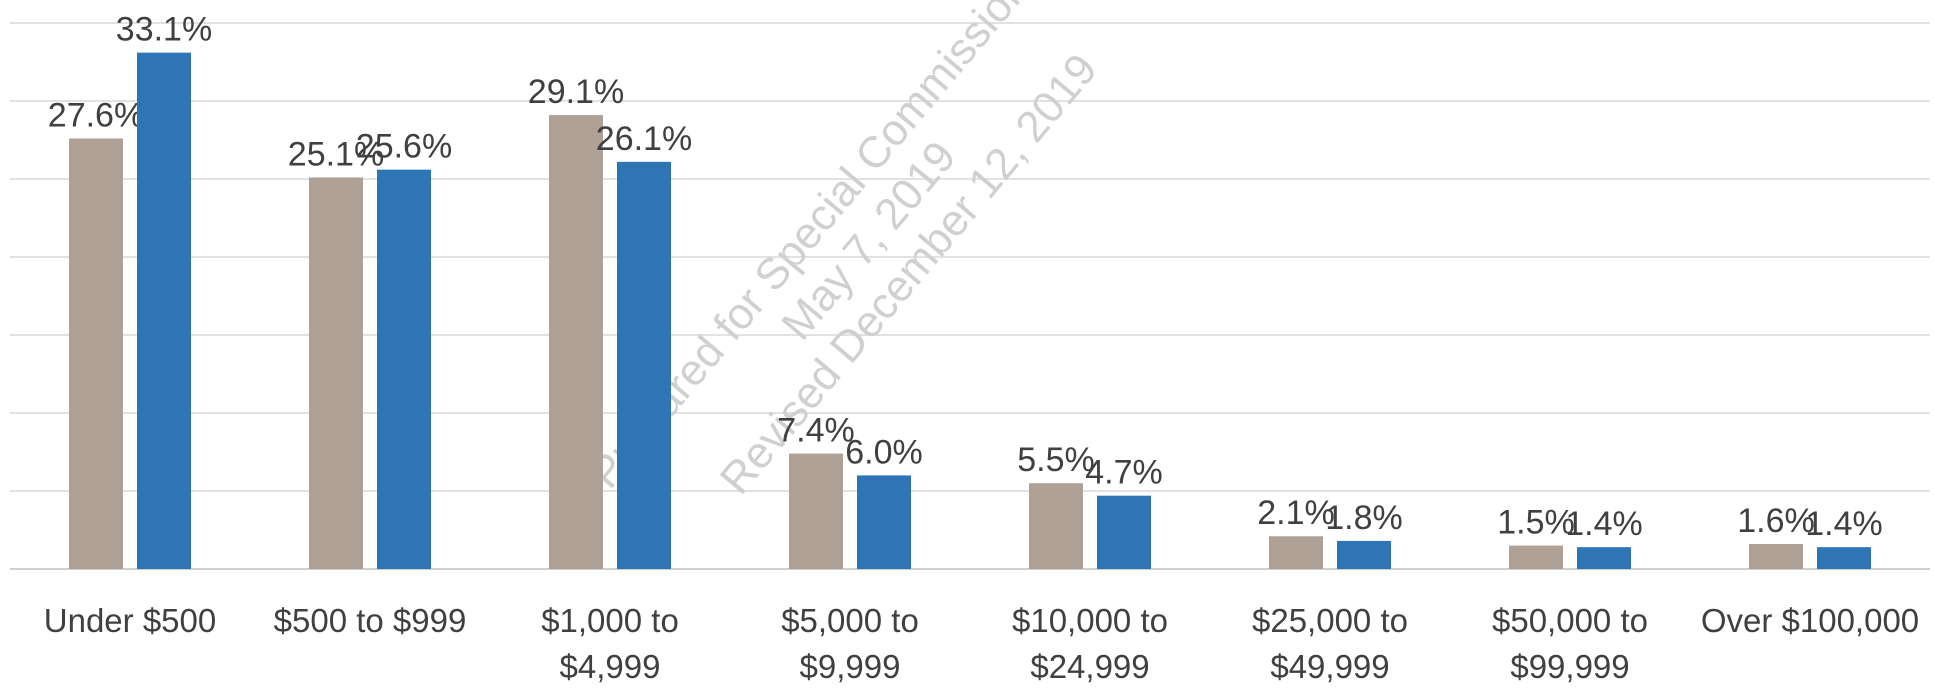 The width and height of the screenshot is (1934, 695). What do you see at coordinates (884, 452) in the screenshot?
I see `value-label: 6.0%` at bounding box center [884, 452].